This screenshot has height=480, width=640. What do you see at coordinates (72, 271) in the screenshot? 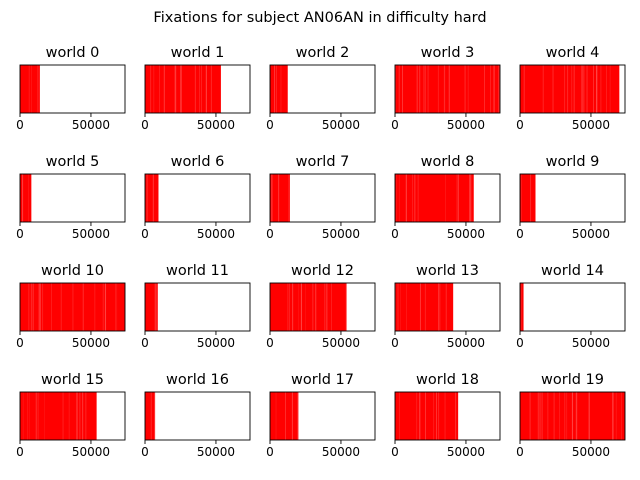
I see `subplot-title: world 10` at bounding box center [72, 271].